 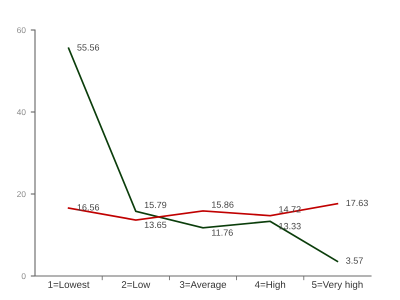 What do you see at coordinates (223, 204) in the screenshot?
I see `data-label: 15.86` at bounding box center [223, 204].